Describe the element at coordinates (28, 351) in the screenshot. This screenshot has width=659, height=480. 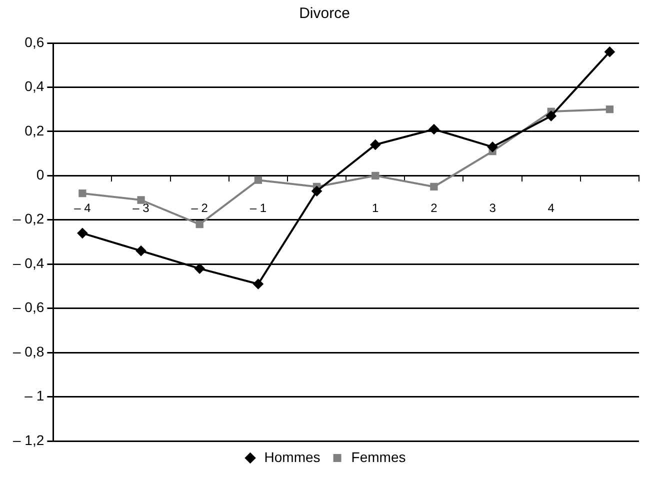
I see `y-tick-label: – 0,8` at that location.